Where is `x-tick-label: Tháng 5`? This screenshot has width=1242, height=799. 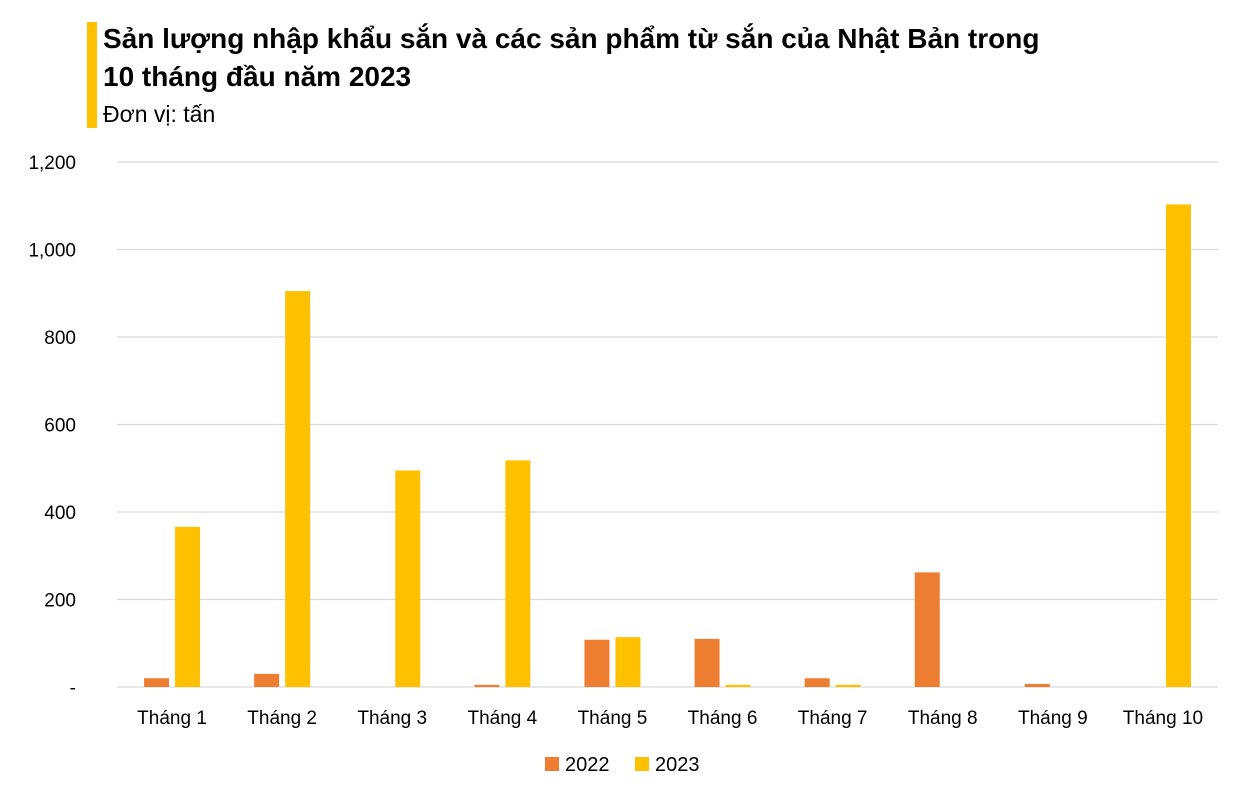 x-tick-label: Tháng 5 is located at coordinates (613, 718).